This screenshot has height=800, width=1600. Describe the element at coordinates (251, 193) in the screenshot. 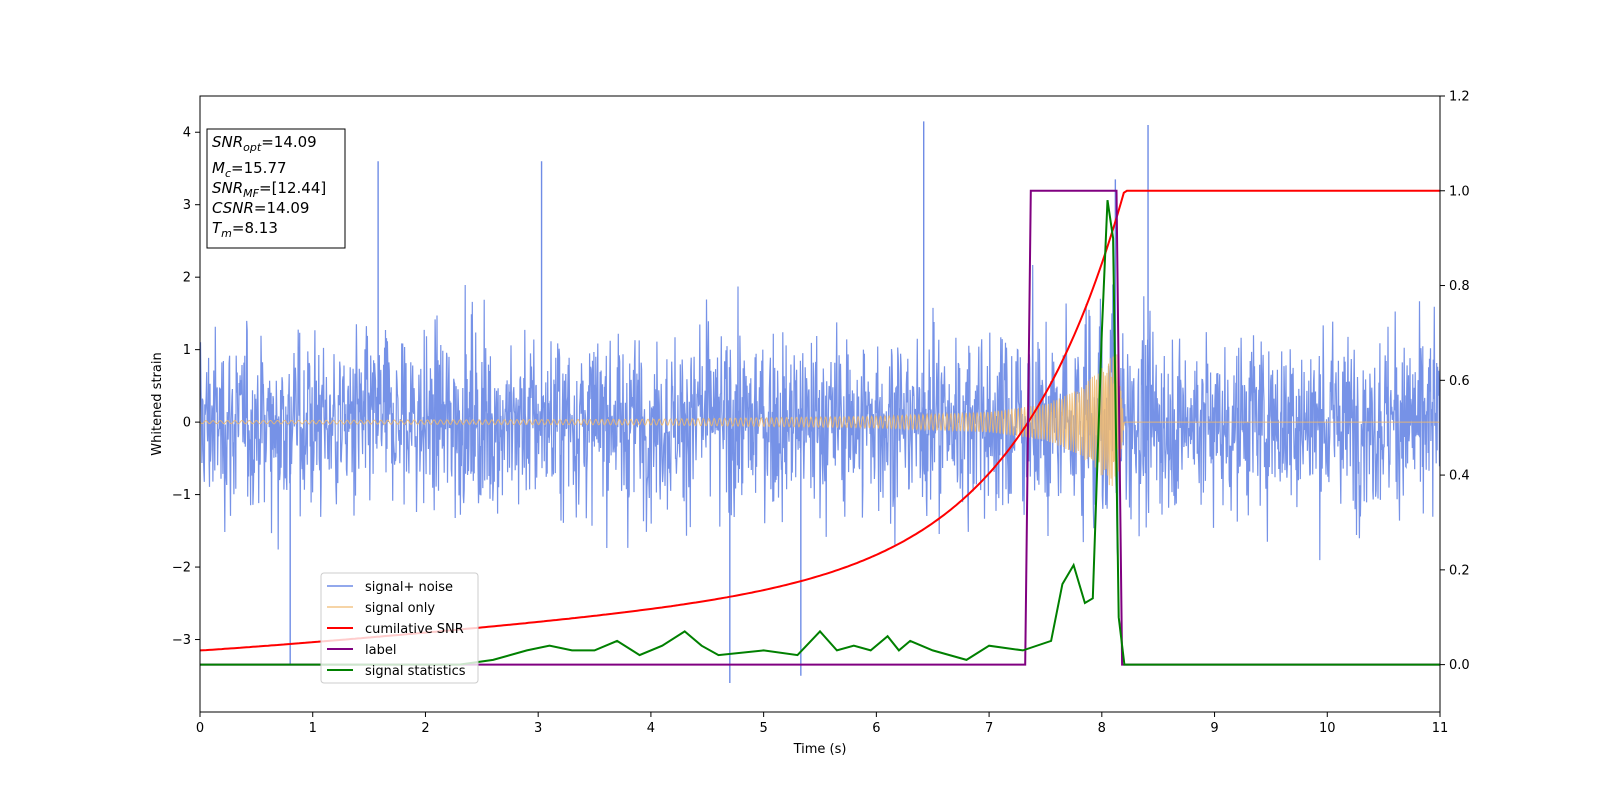

I see `annotation-subscript: MF` at that location.